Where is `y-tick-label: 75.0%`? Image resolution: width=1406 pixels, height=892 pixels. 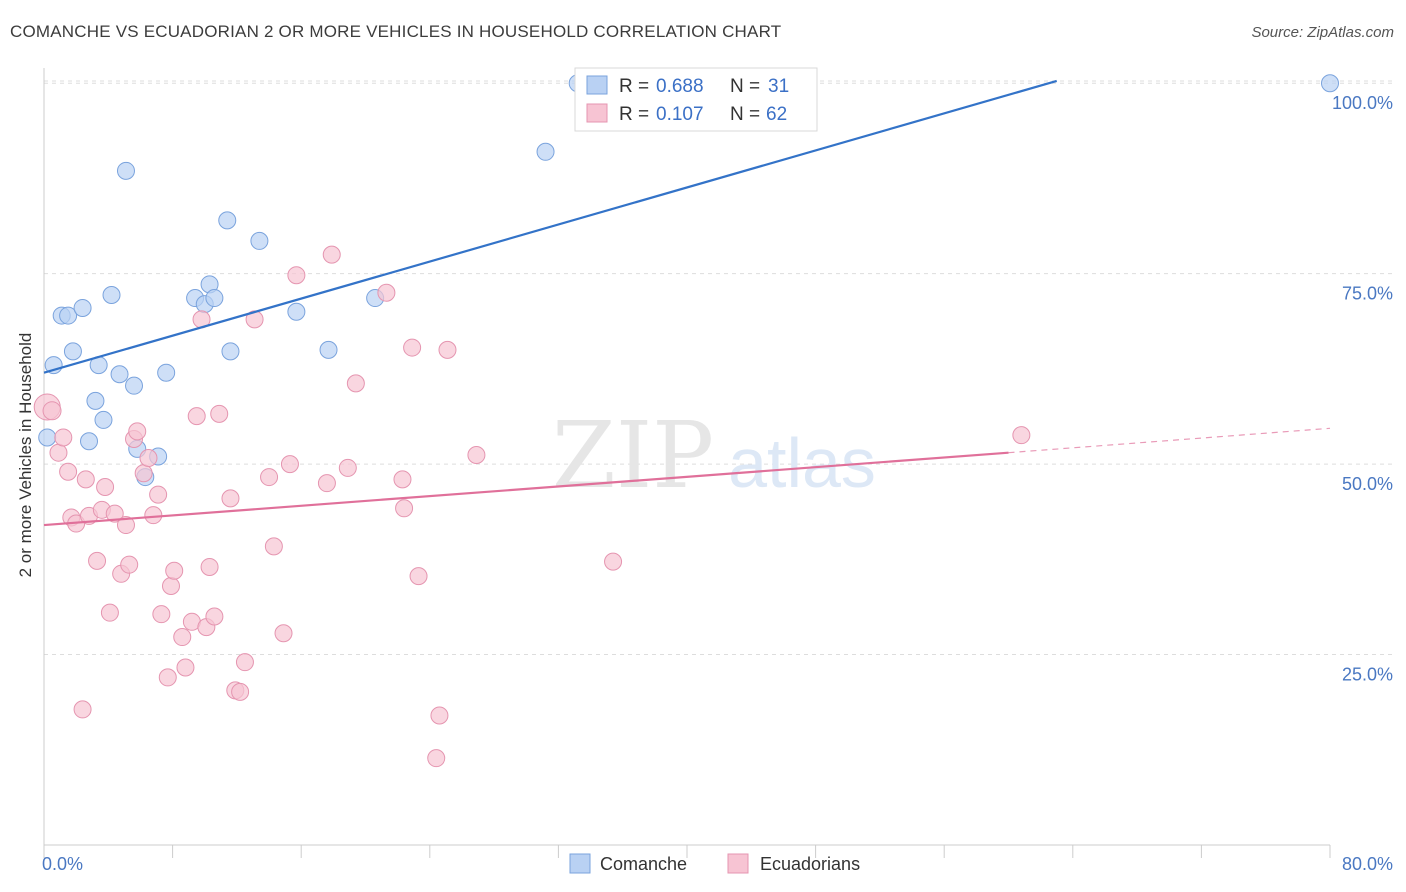 y-tick-label: 75.0% is located at coordinates (1367, 294).